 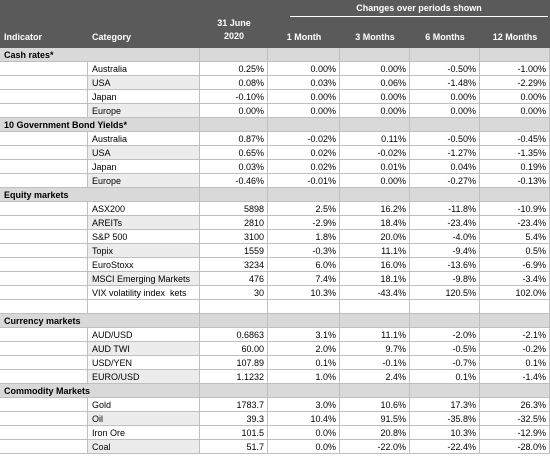 What do you see at coordinates (144, 447) in the screenshot?
I see `category-cell: Coal` at bounding box center [144, 447].